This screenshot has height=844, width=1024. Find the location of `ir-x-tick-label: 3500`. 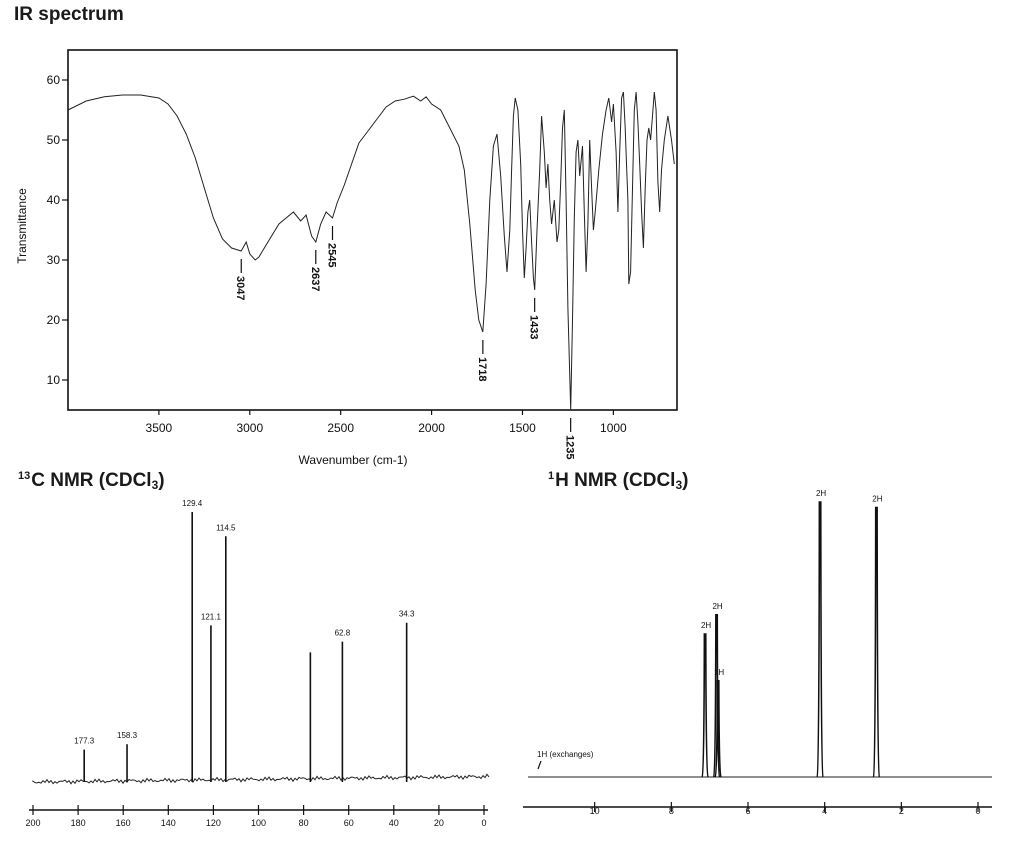

ir-x-tick-label: 3500 is located at coordinates (159, 428).